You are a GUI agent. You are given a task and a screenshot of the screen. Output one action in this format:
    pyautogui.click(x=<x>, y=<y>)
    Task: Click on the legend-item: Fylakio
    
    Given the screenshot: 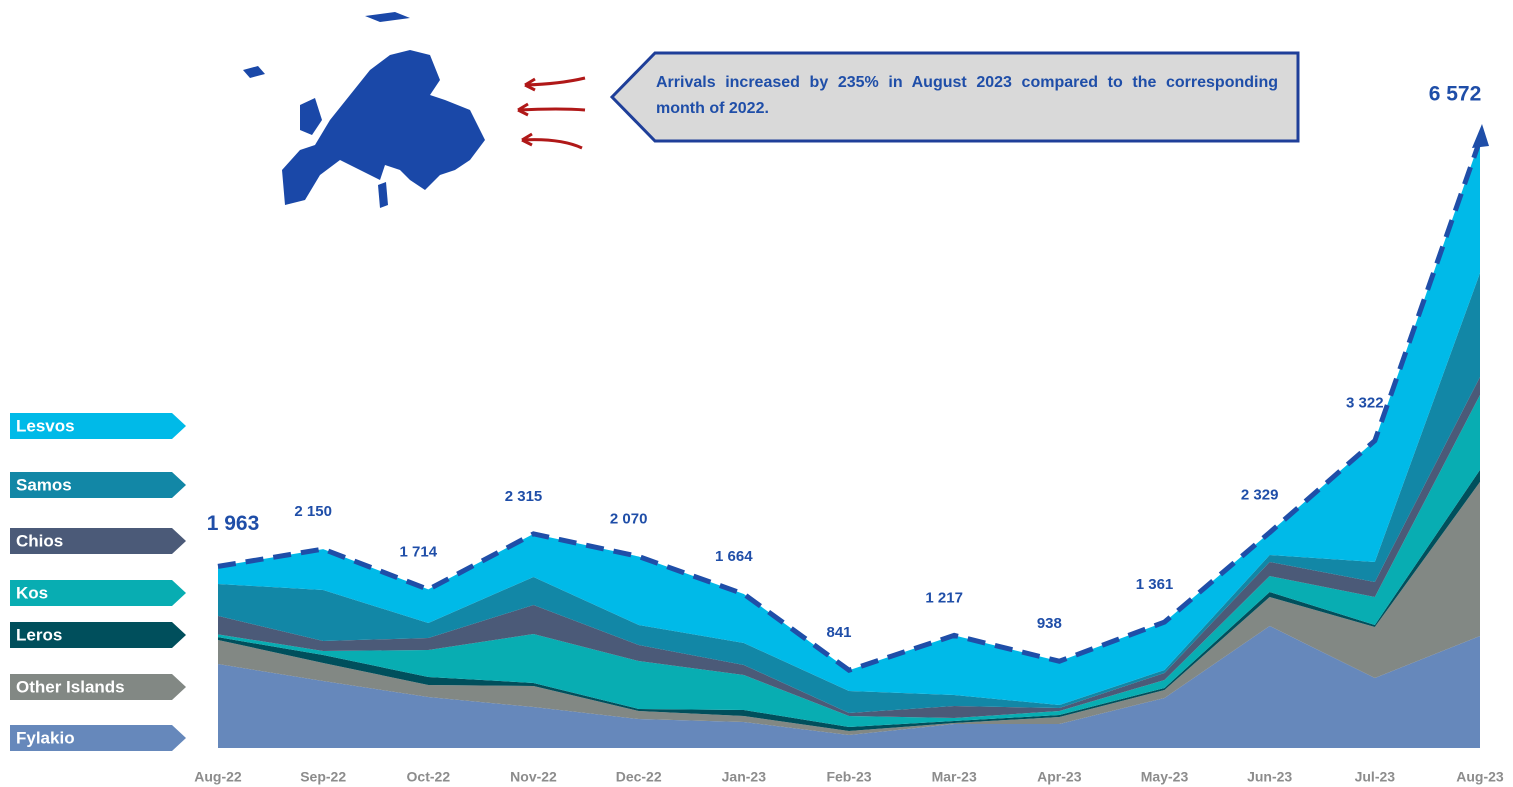 What is the action you would take?
    pyautogui.click(x=98, y=738)
    